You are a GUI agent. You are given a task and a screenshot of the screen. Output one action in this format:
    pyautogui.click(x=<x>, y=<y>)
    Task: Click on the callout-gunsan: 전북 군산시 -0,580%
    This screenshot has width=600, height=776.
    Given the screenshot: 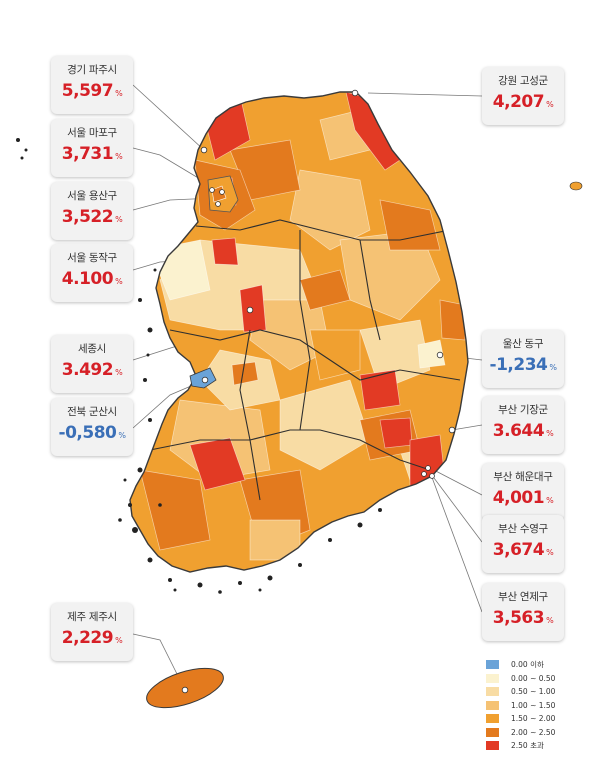 What is the action you would take?
    pyautogui.click(x=92, y=427)
    